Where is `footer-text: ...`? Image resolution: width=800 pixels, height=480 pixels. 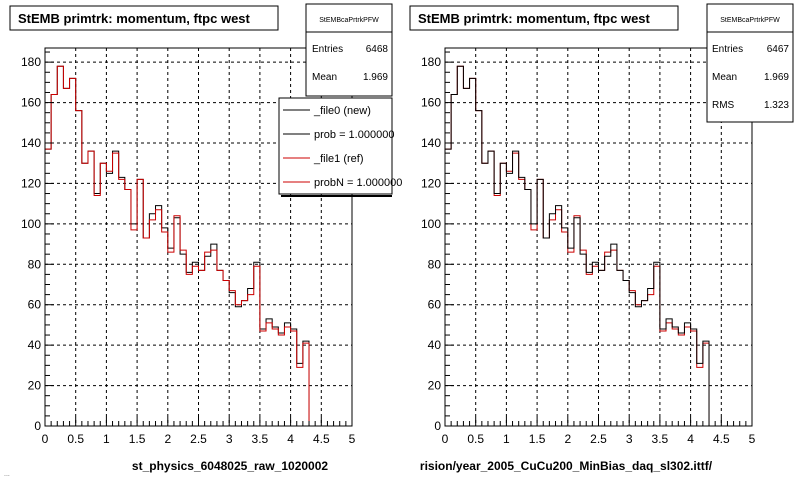 footer-text: ... is located at coordinates (7, 474).